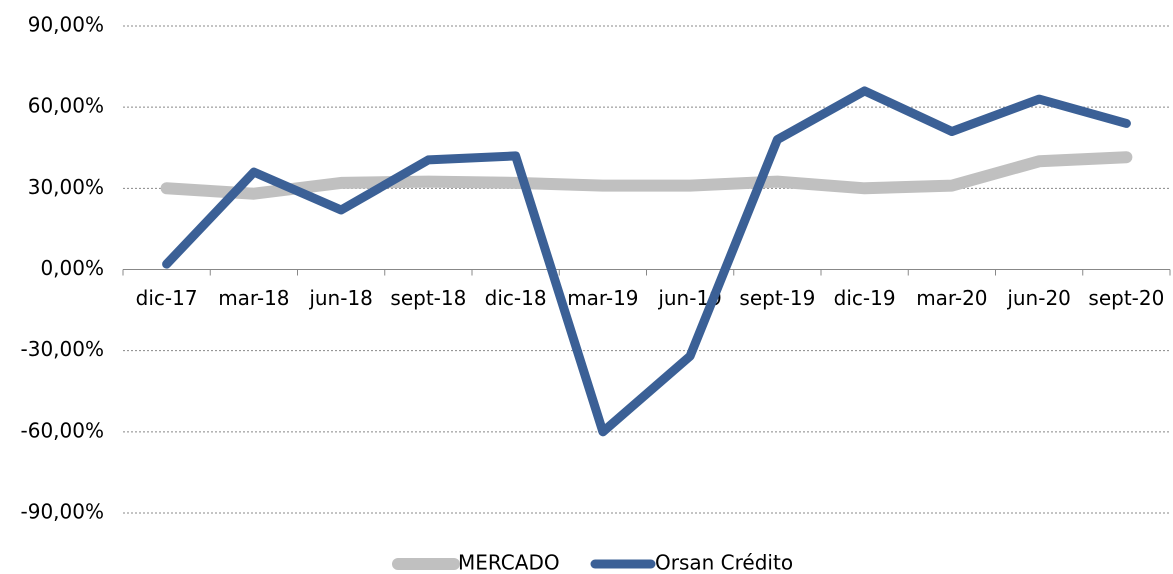 This screenshot has width=1173, height=574. Describe the element at coordinates (1038, 298) in the screenshot. I see `x-tick-label: jun-20` at that location.